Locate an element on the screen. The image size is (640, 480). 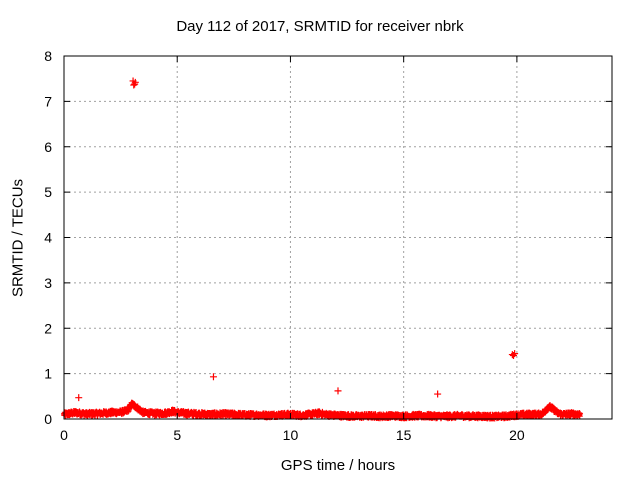
y-tick-label: 2 is located at coordinates (48, 328).